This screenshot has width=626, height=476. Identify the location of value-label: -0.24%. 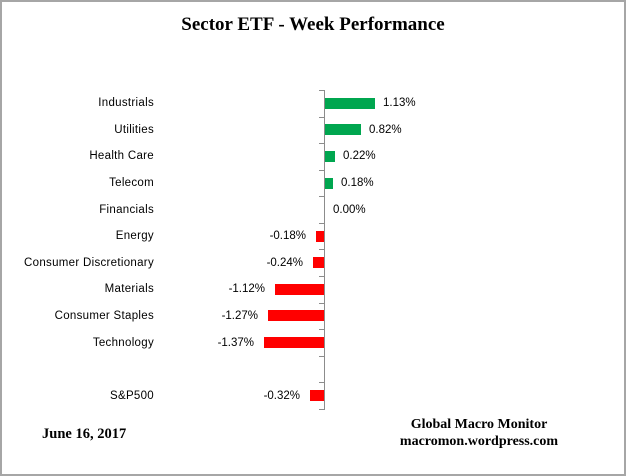
(284, 263).